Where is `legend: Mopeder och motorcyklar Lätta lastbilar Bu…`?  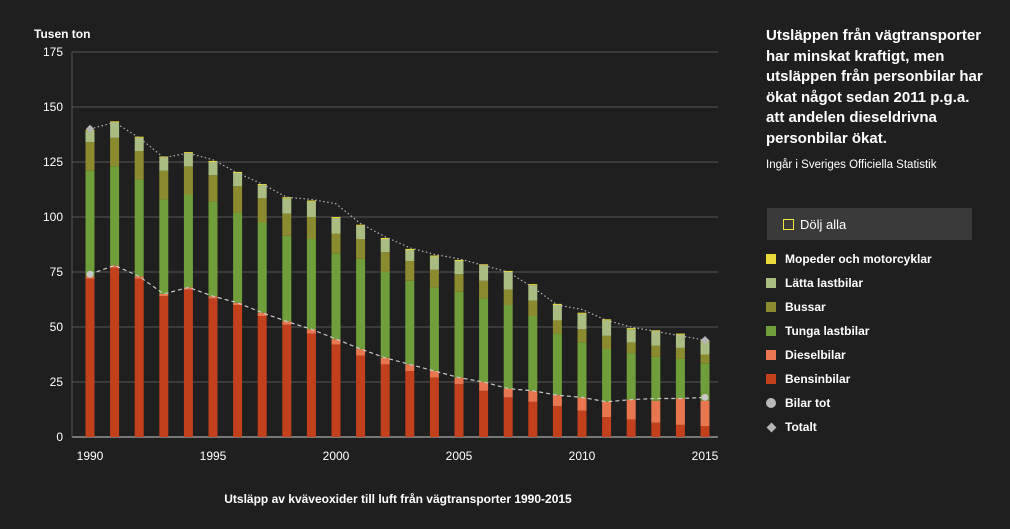 legend: Mopeder och motorcyklar Lätta lastbilar Bu… is located at coordinates (849, 343).